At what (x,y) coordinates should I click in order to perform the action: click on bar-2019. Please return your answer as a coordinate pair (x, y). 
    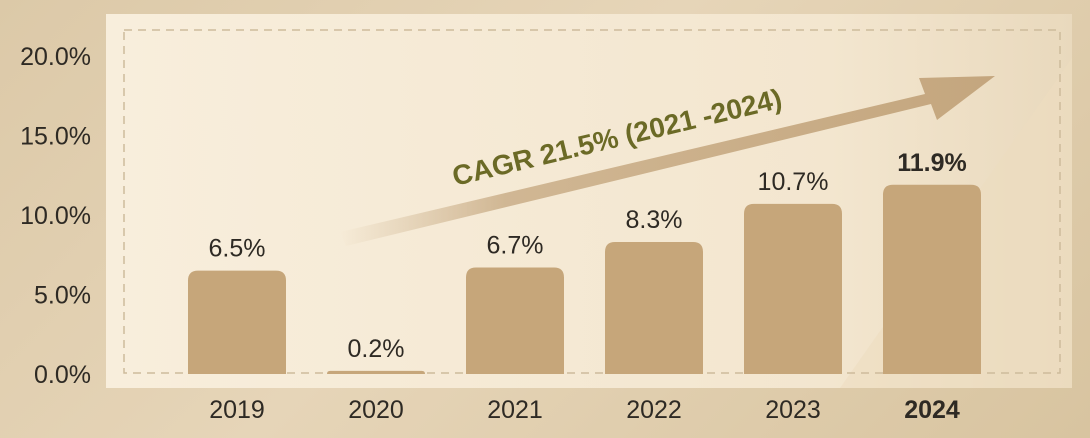
    Looking at the image, I should click on (237, 322).